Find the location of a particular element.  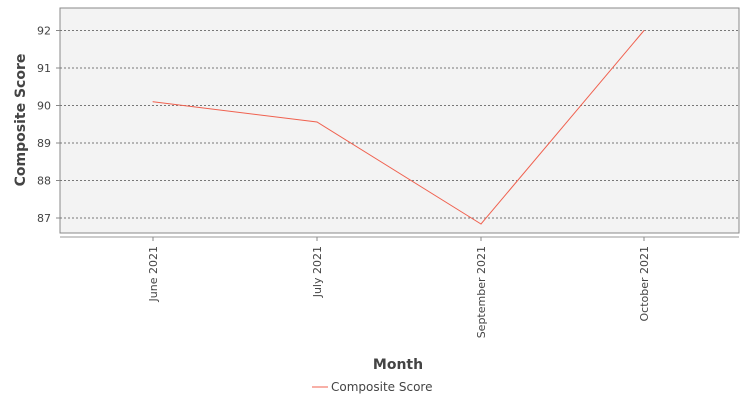

x-tick-label: June 2021 is located at coordinates (153, 274).